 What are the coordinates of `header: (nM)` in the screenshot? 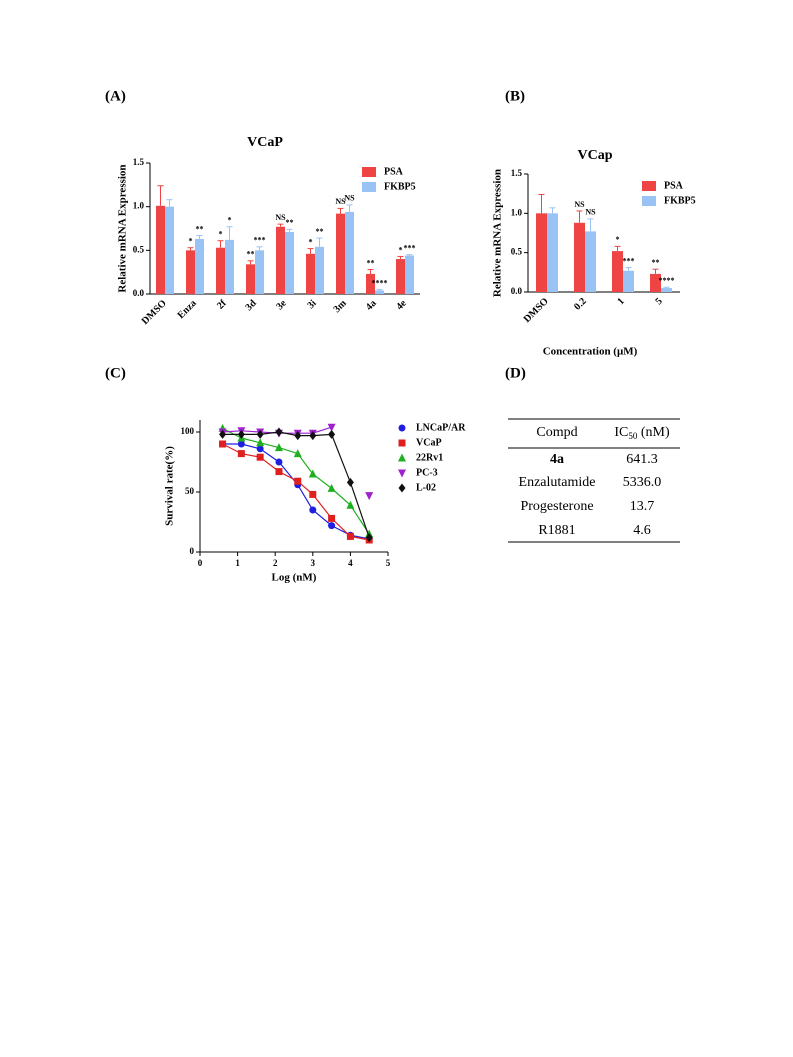 It's located at (653, 432).